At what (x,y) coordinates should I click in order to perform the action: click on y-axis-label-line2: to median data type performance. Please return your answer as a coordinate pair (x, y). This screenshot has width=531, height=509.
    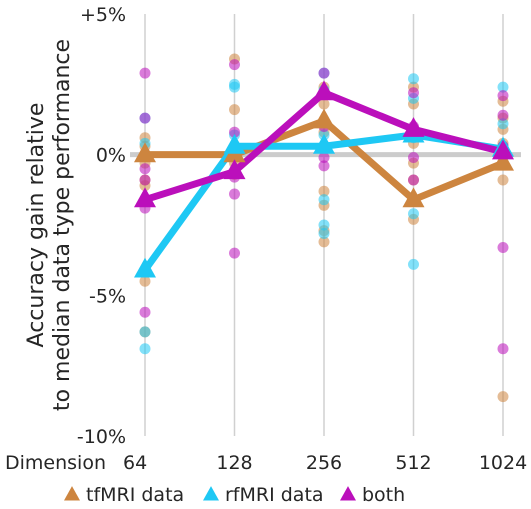
    Looking at the image, I should click on (62, 225).